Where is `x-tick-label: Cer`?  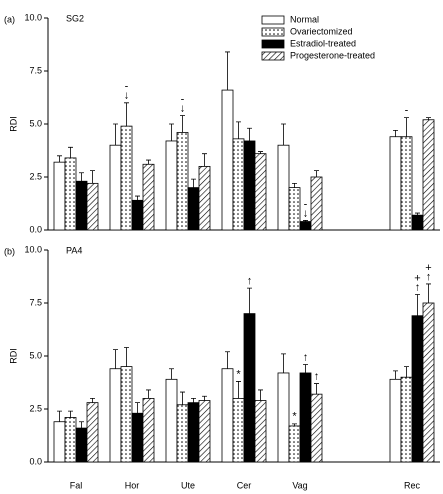 x-tick-label: Cer is located at coordinates (244, 485).